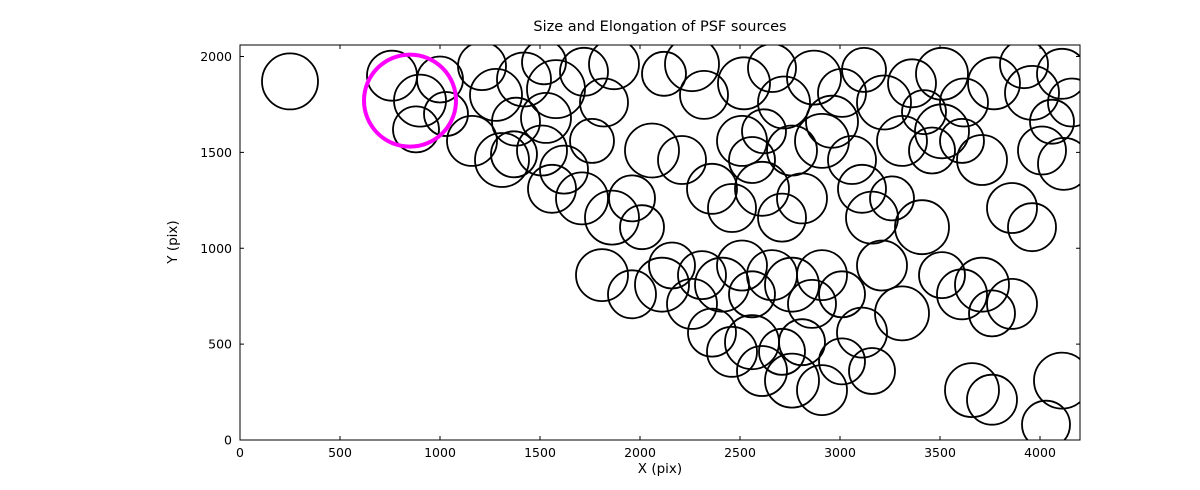 This screenshot has width=1200, height=490. What do you see at coordinates (540, 452) in the screenshot?
I see `x-tick-label: 1500` at bounding box center [540, 452].